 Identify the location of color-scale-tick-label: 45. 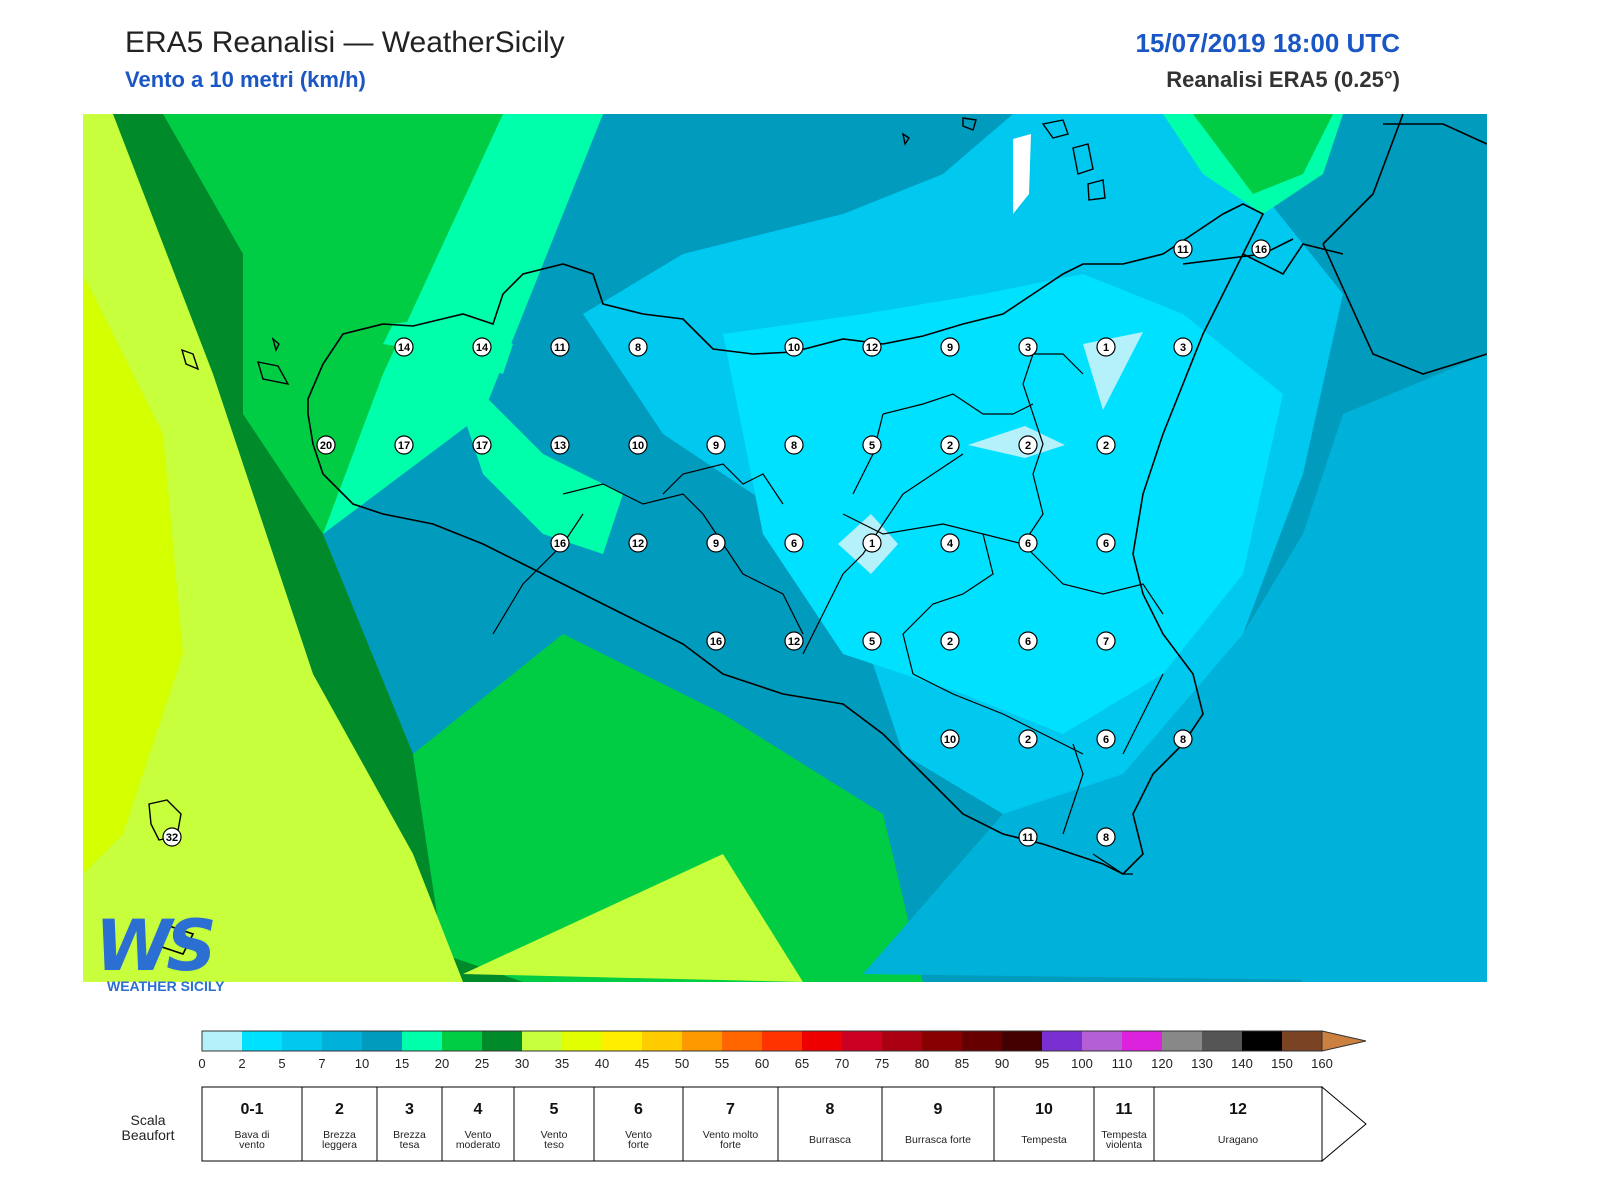
(642, 1063).